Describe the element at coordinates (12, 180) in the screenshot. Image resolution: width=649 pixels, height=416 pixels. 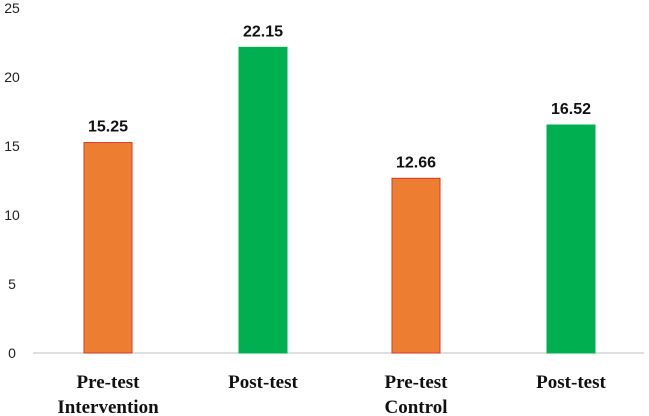
I see `y-axis-ticks: 0 5 10 15 20 25` at that location.